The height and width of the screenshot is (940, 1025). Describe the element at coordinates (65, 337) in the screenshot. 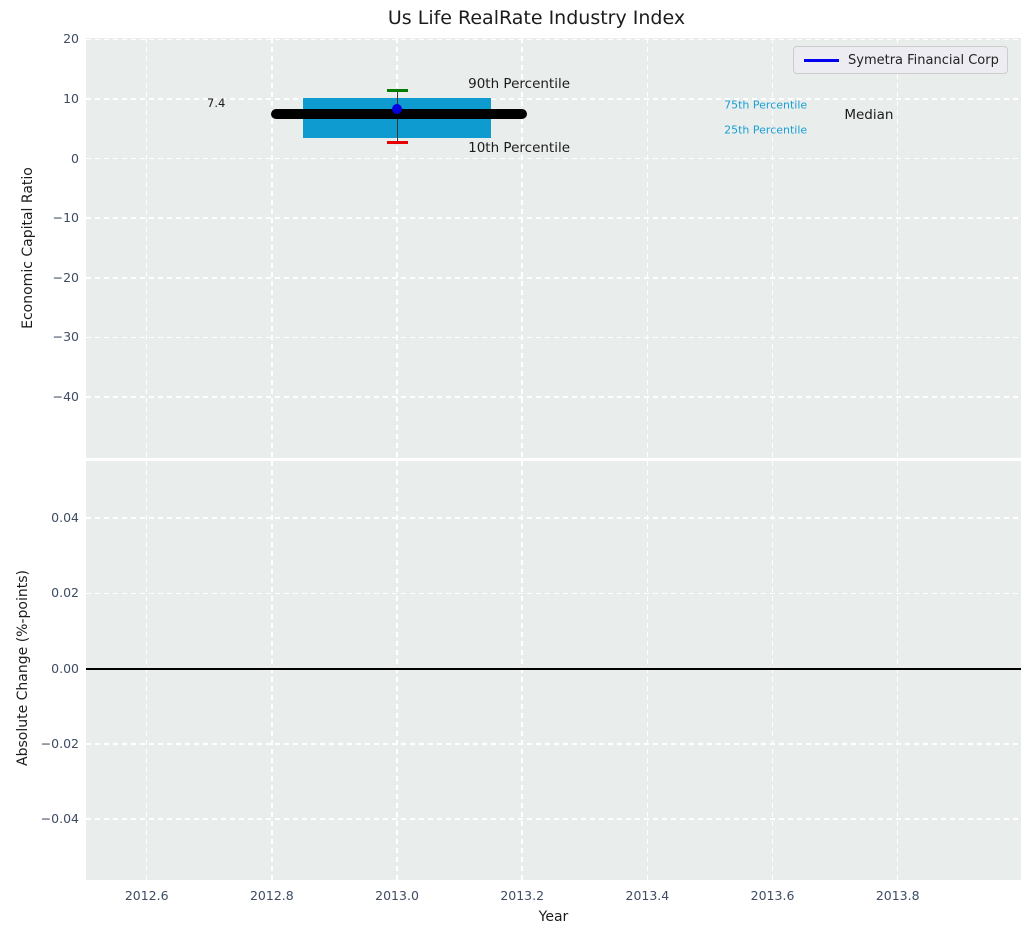

I see `y-tick-label: −30` at that location.